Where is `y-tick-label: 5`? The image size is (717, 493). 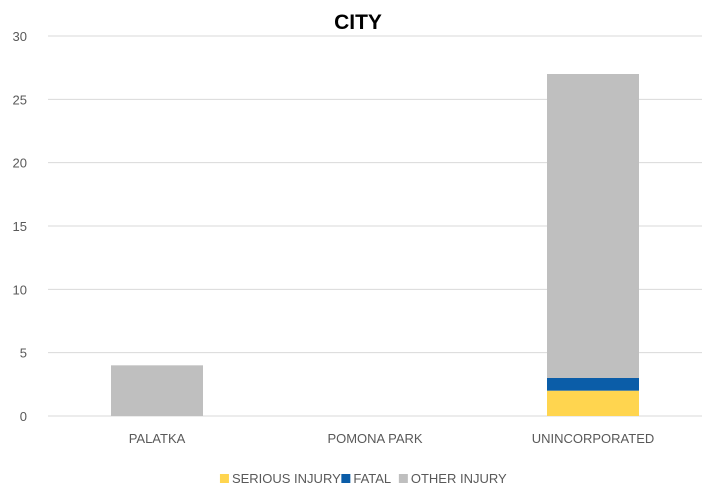
y-tick-label: 5 is located at coordinates (23, 353).